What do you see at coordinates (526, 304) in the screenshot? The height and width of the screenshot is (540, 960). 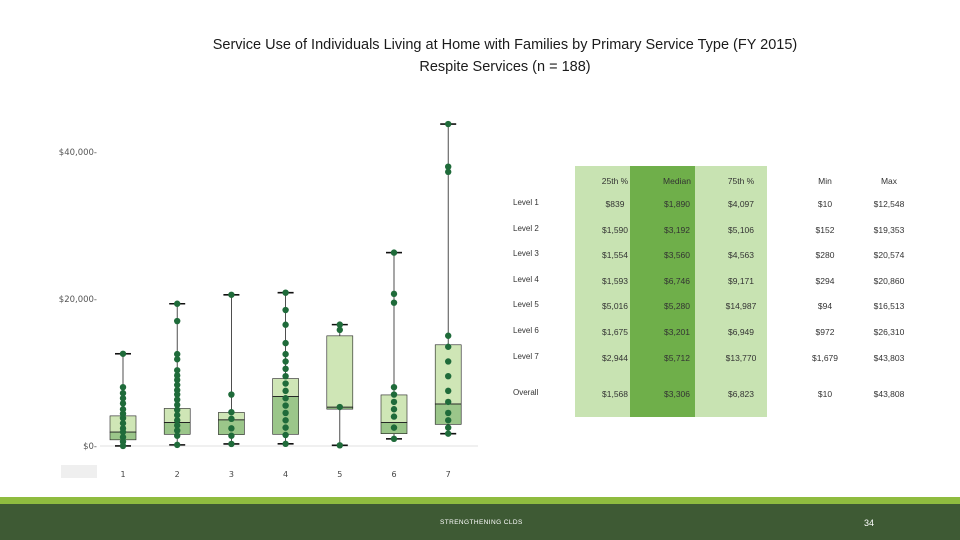 I see `table-row-label: Level 5` at bounding box center [526, 304].